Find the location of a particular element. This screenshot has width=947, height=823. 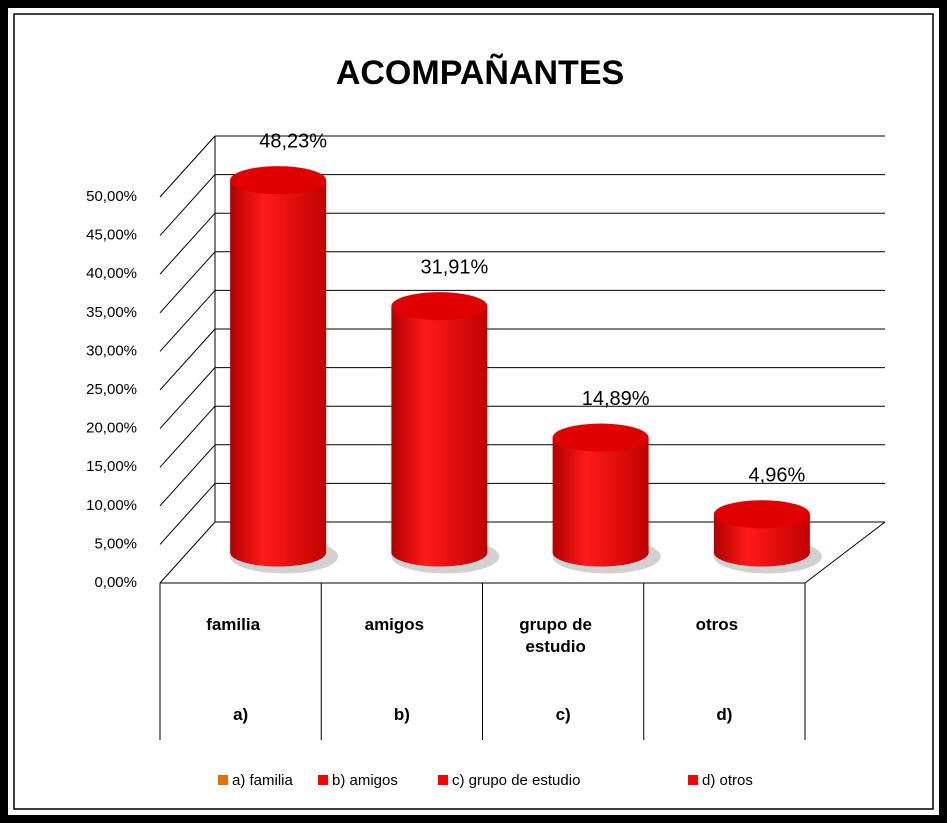

chart-title: ACOMPAÑANTES is located at coordinates (480, 73).